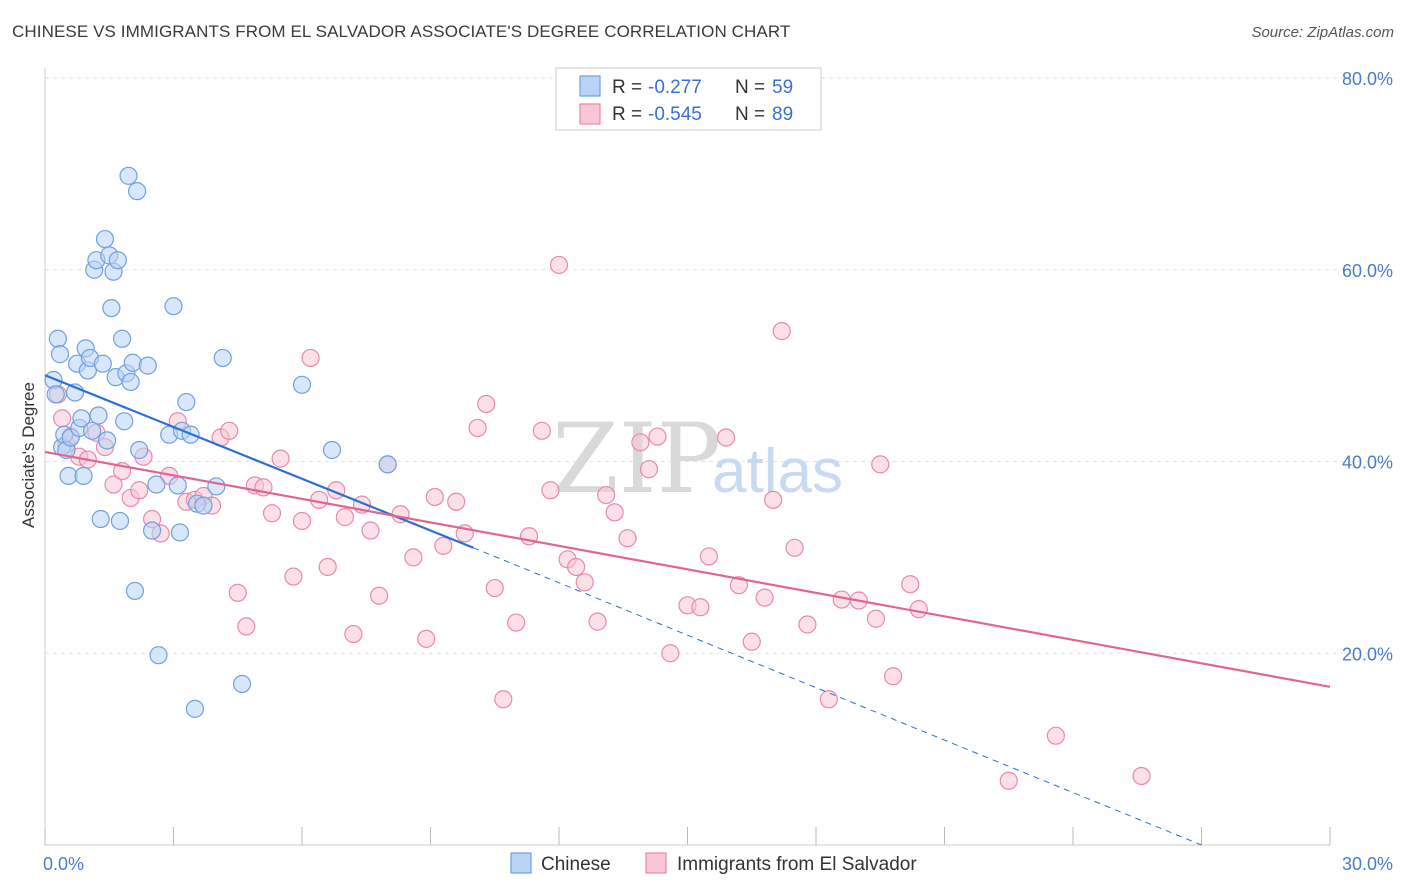  Describe the element at coordinates (576, 864) in the screenshot. I see `bottom-legend-label-chinese: Chinese` at that location.